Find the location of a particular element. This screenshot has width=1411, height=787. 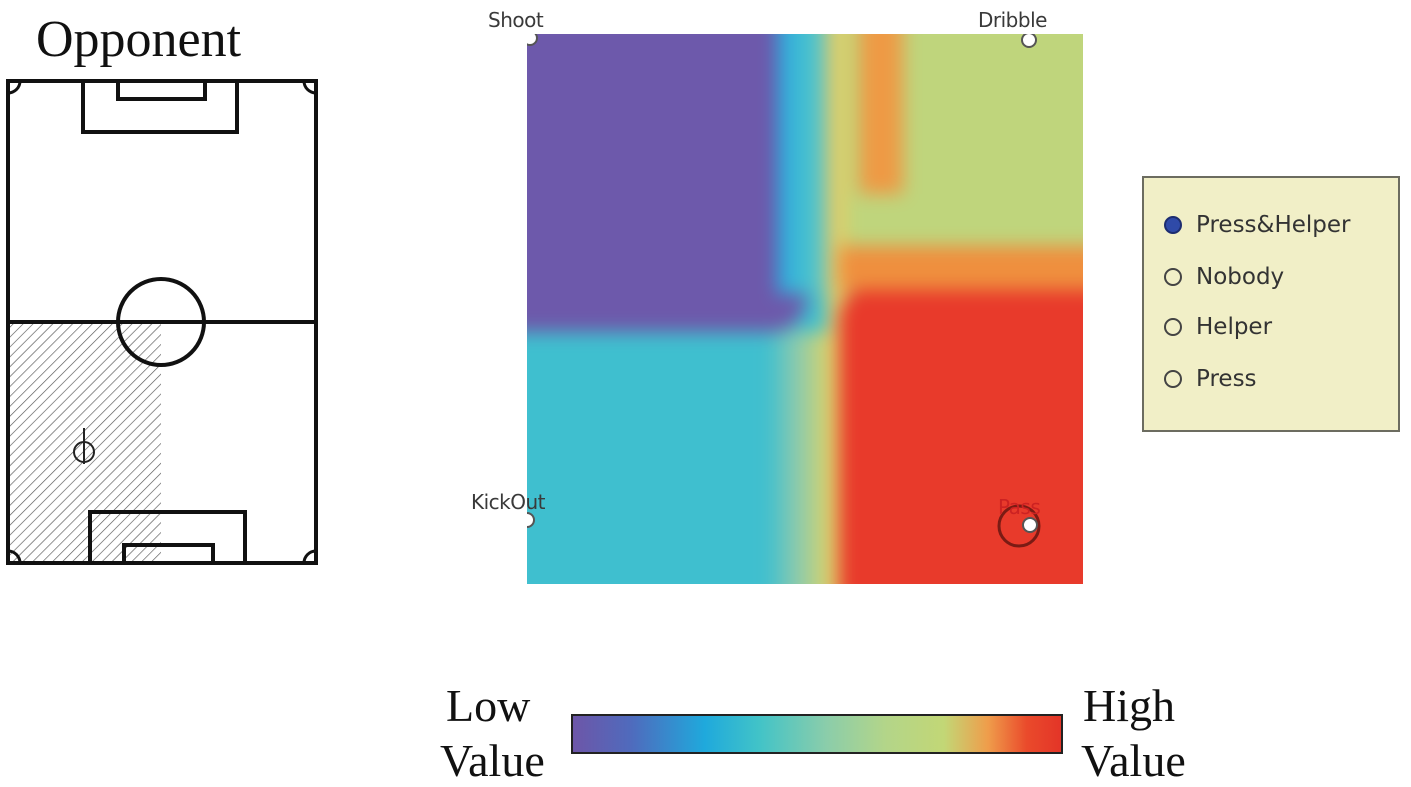

action-label-shoot: Shoot is located at coordinates (516, 20).